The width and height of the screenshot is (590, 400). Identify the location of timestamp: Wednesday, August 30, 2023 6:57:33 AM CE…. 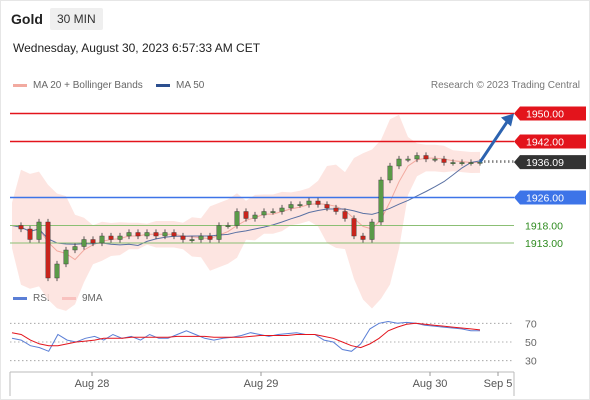
(137, 48).